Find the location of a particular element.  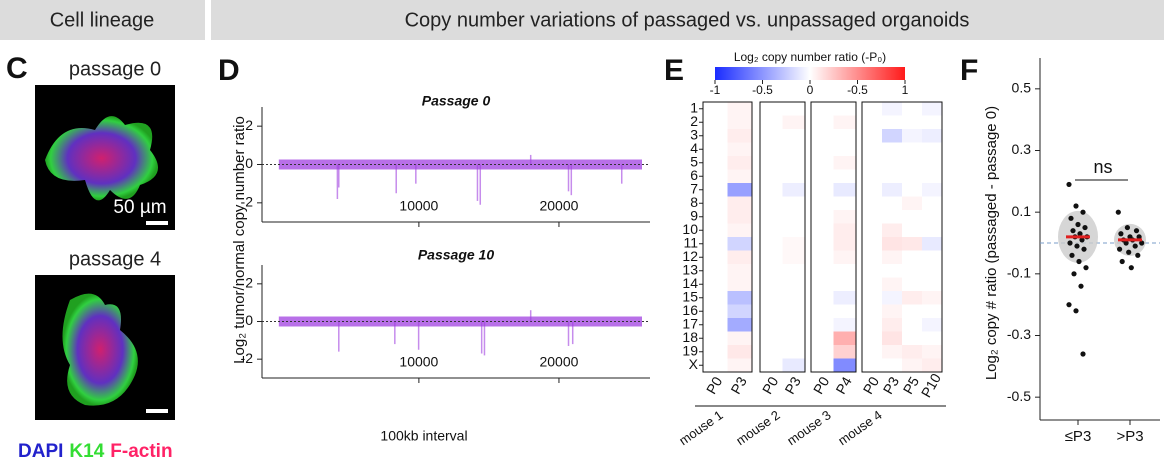

row-label: 16 is located at coordinates (690, 310).